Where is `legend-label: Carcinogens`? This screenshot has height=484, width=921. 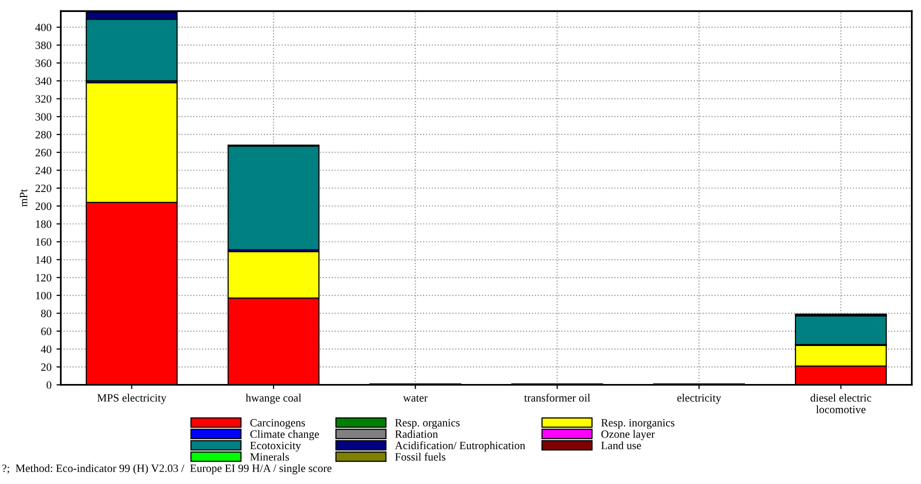 legend-label: Carcinogens is located at coordinates (277, 424).